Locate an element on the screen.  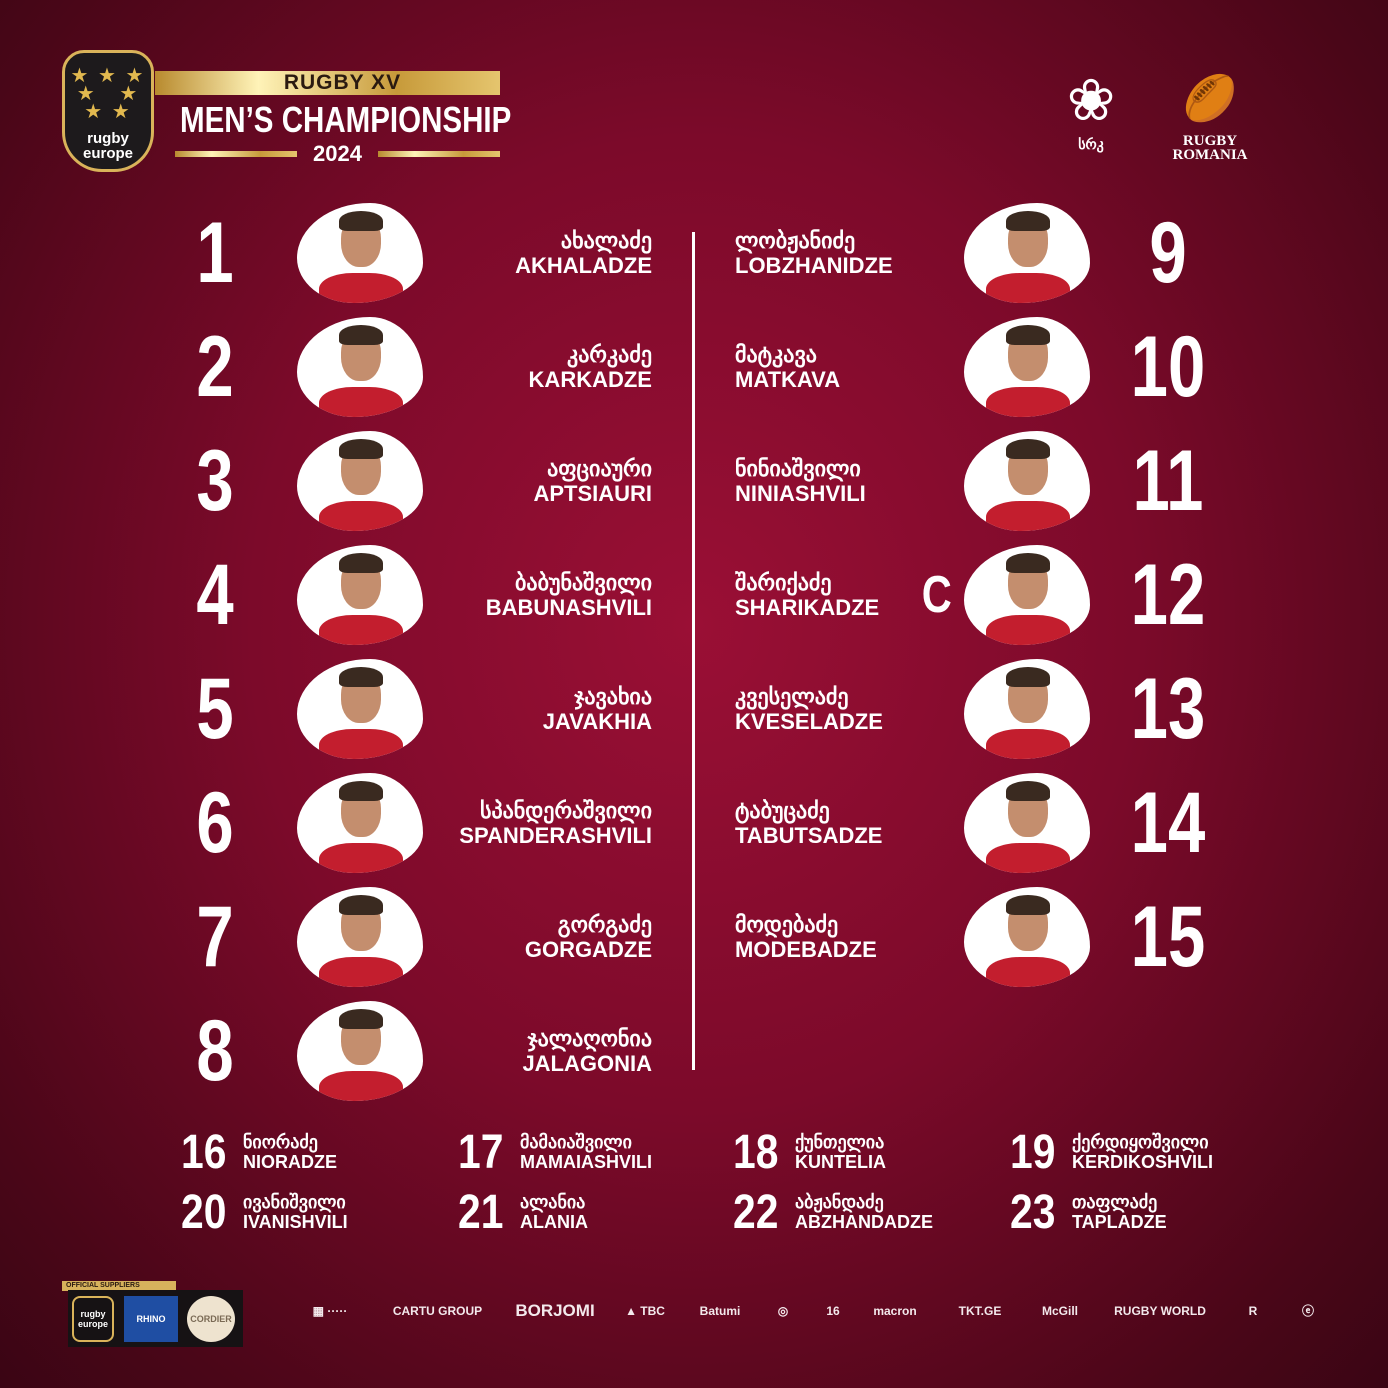
jersey-number: 8 is located at coordinates (215, 1051).